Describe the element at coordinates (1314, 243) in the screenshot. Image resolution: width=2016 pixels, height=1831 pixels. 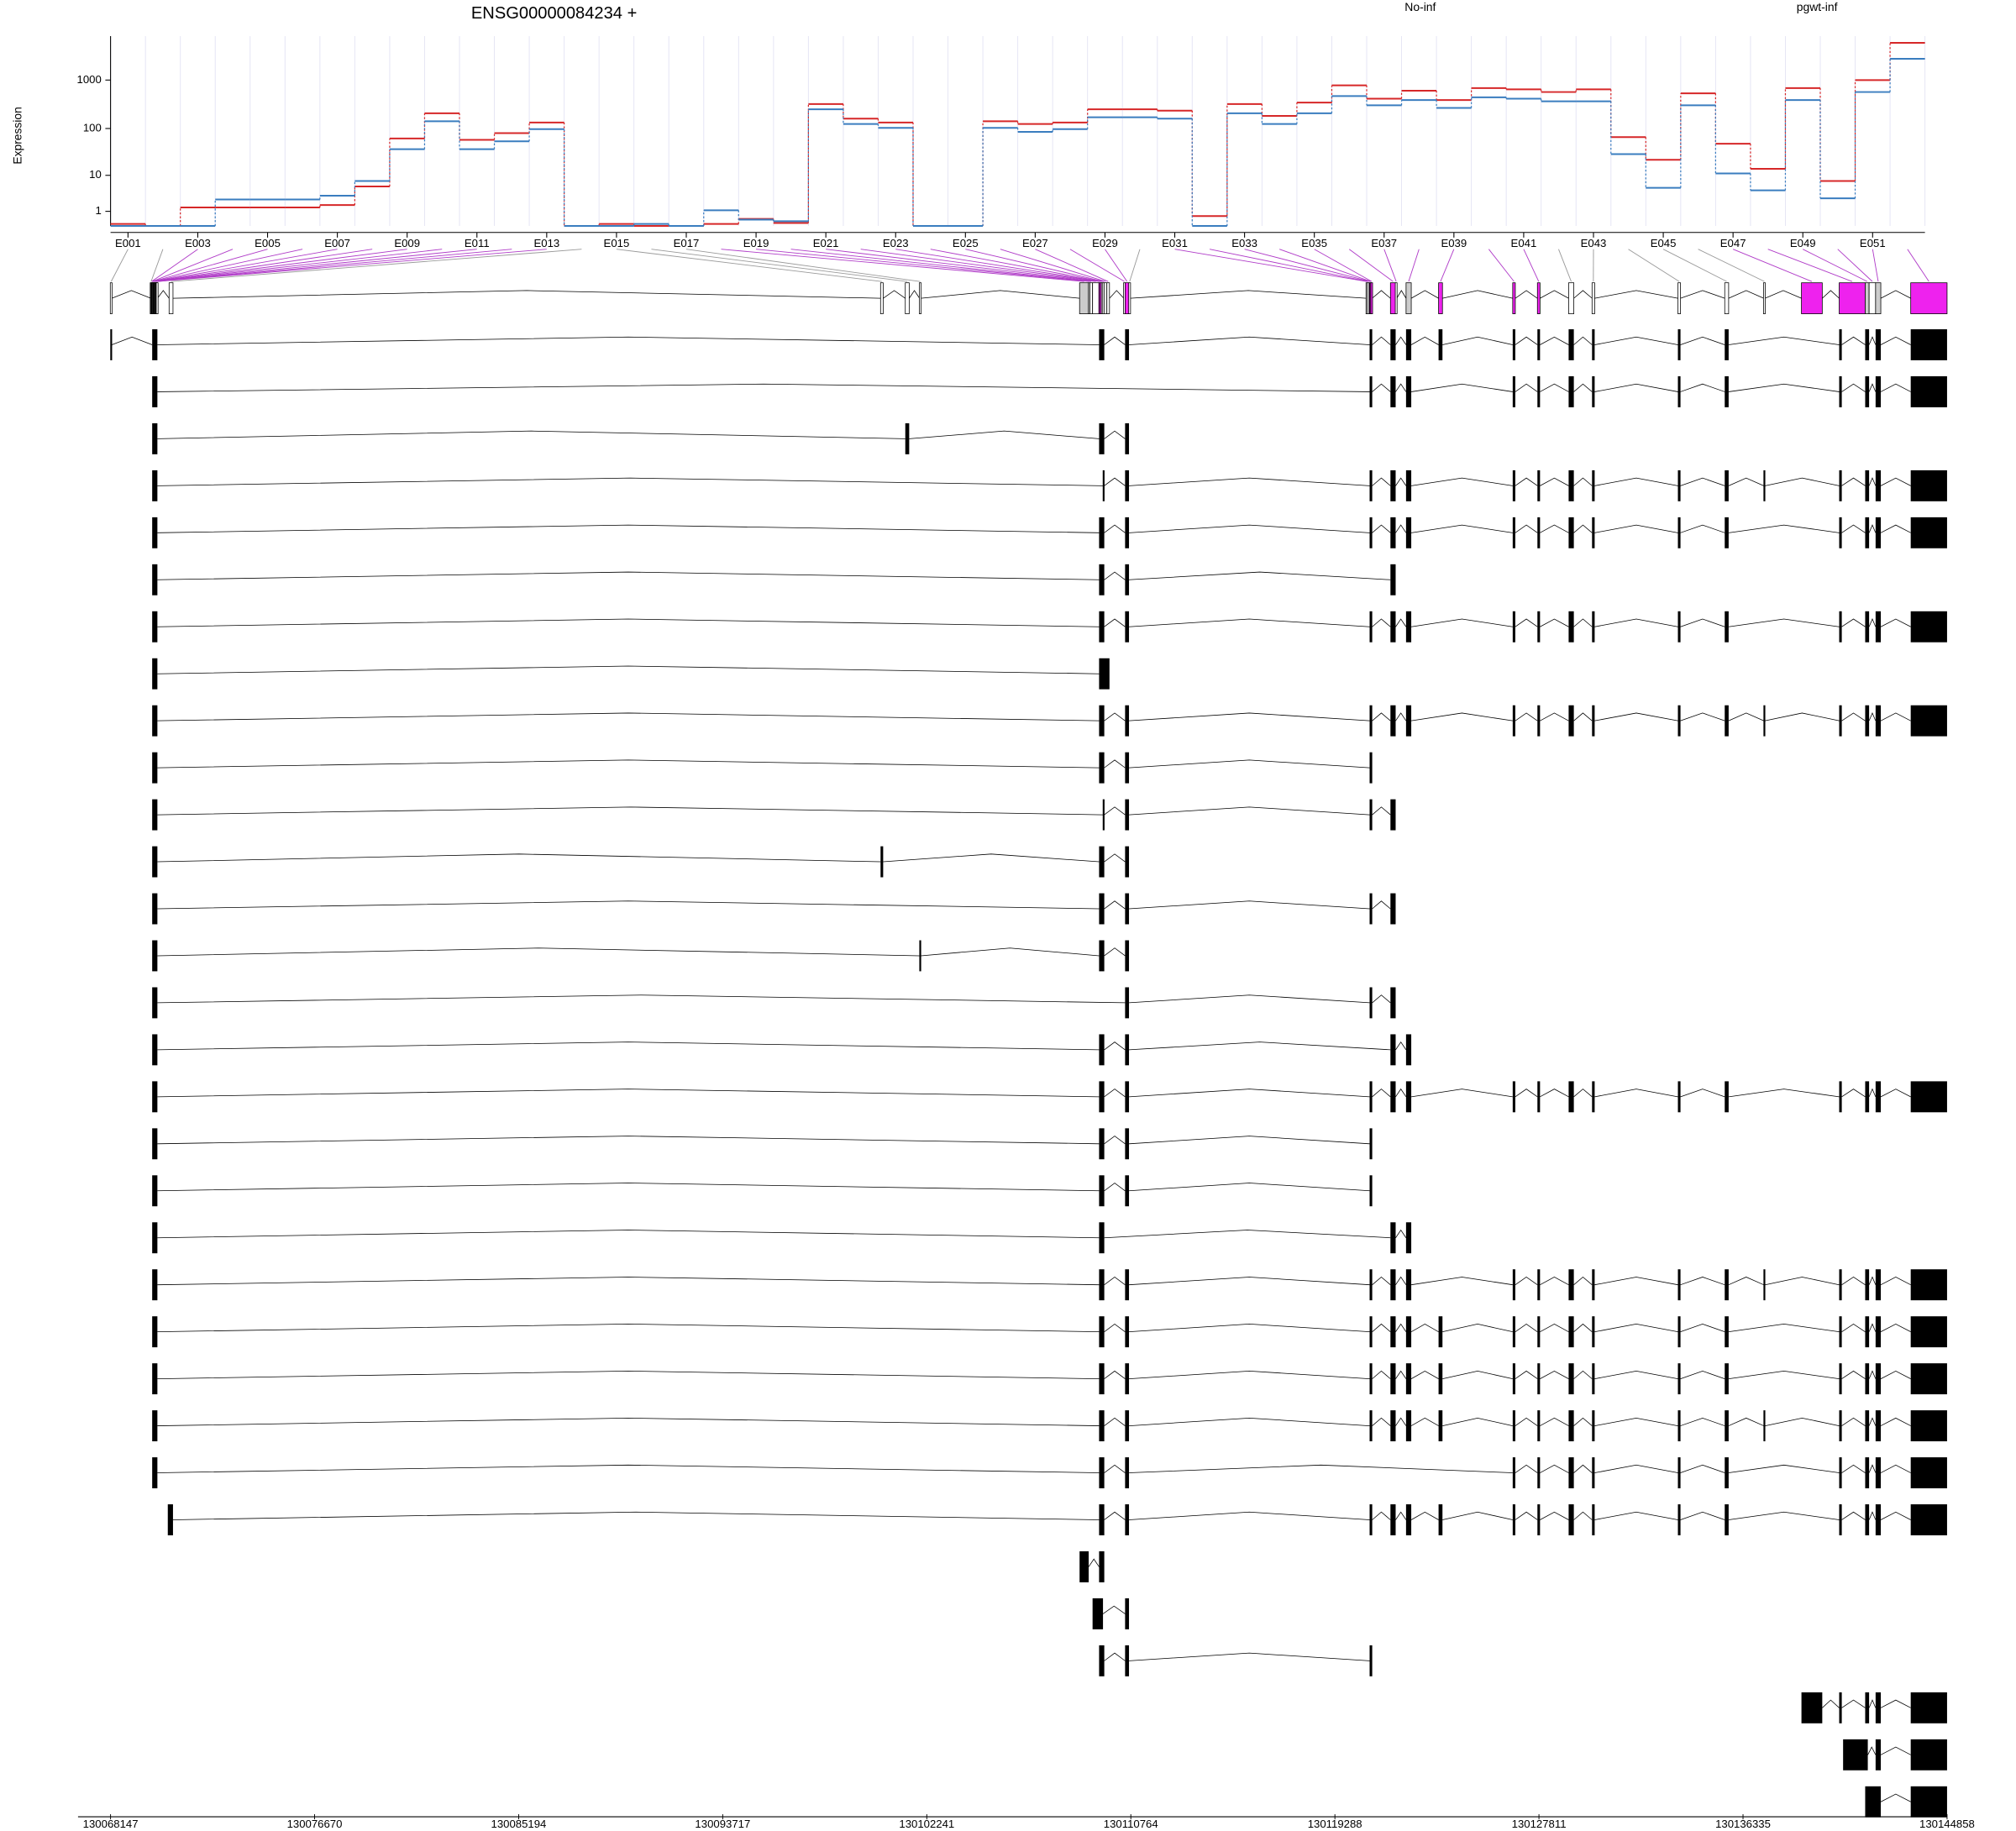
I see `exon-label: E035` at that location.